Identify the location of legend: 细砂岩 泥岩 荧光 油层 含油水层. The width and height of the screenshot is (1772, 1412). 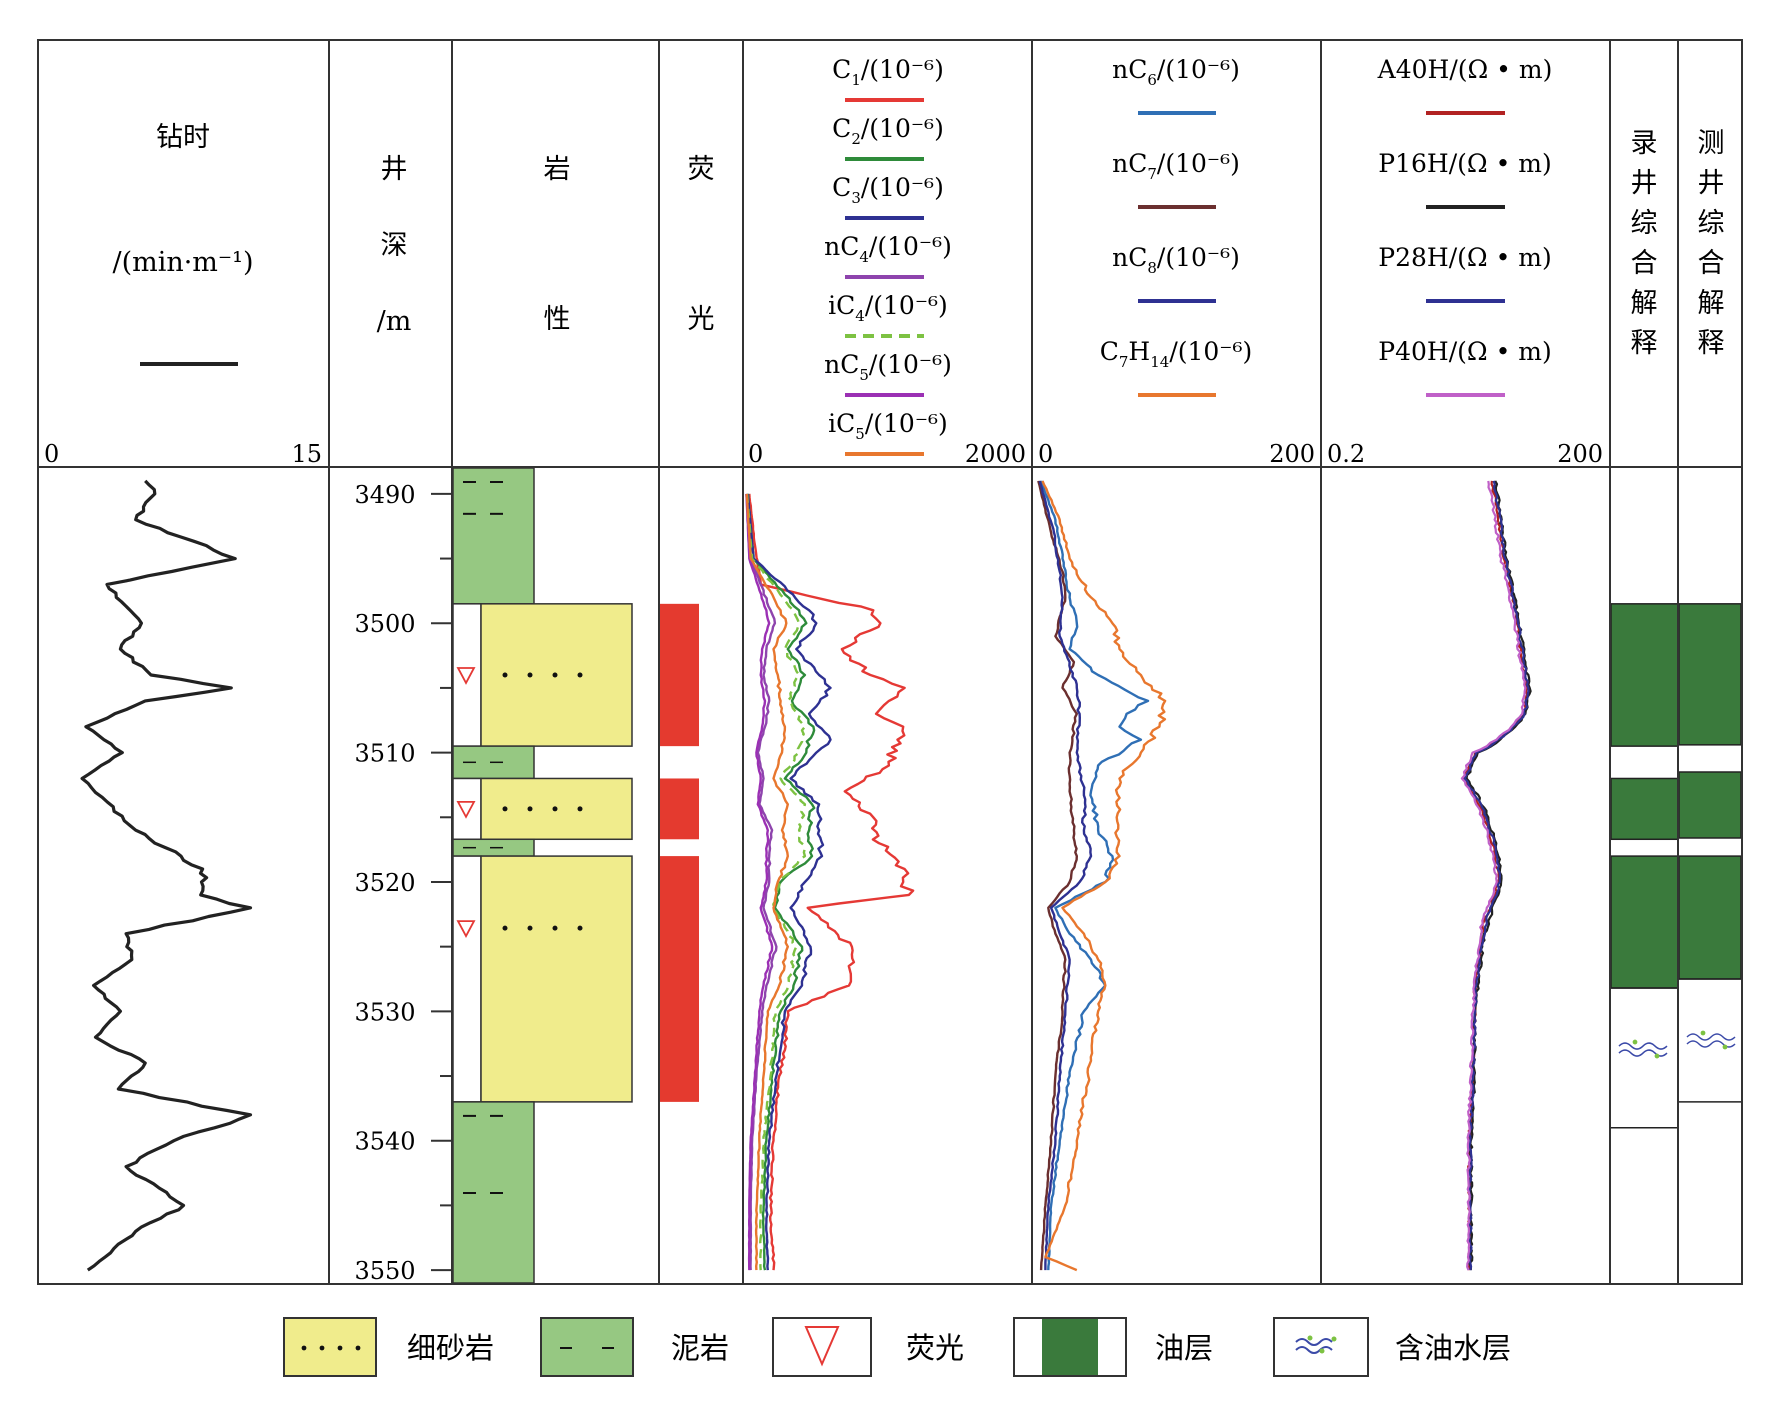
(897, 1347).